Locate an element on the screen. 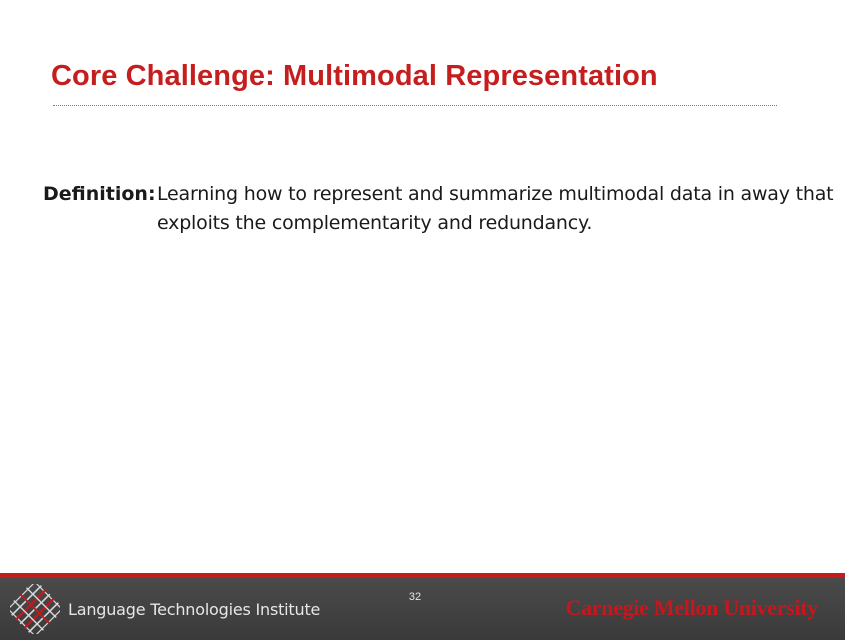 The height and width of the screenshot is (640, 845). page-number: 32 is located at coordinates (415, 597).